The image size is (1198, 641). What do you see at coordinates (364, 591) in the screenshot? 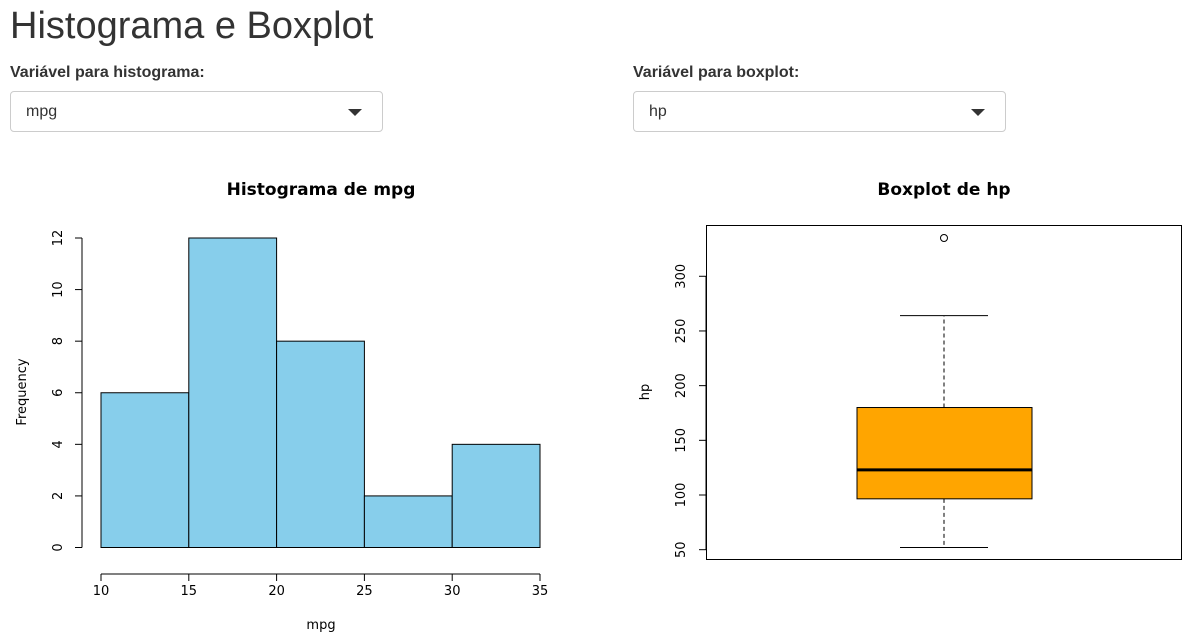
I see `x-tick-label: 25` at bounding box center [364, 591].